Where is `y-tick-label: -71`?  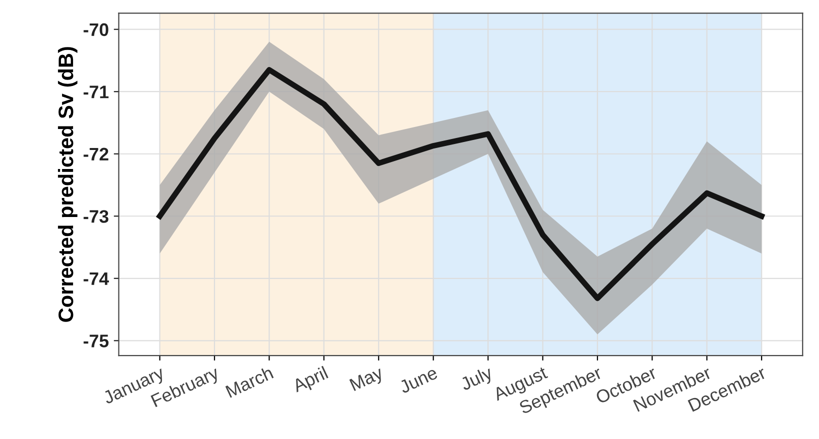 y-tick-label: -71 is located at coordinates (96, 92).